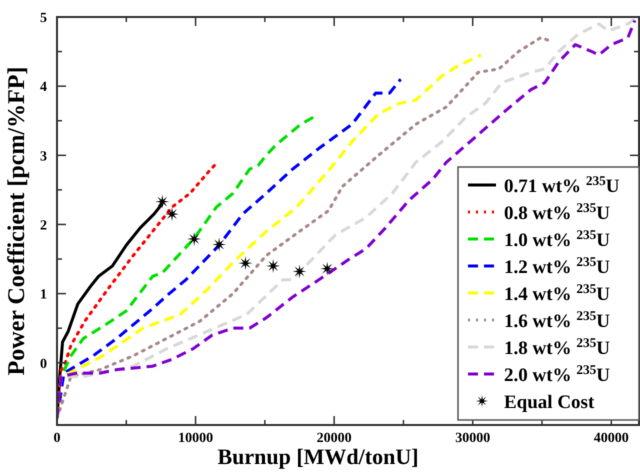 The image size is (640, 472). What do you see at coordinates (43, 295) in the screenshot?
I see `y-tick-label: 1` at bounding box center [43, 295].